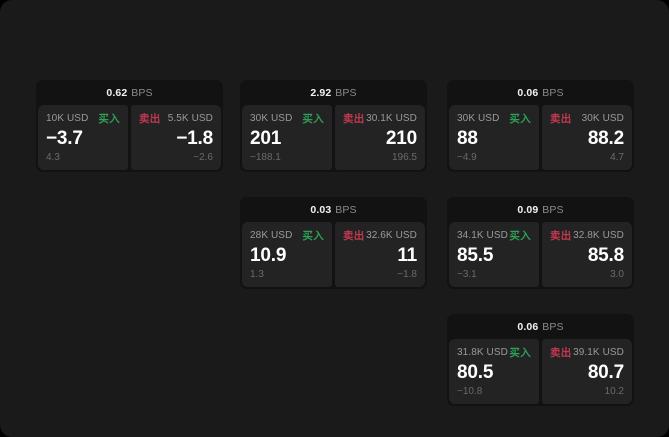 This screenshot has height=437, width=669. Describe the element at coordinates (266, 138) in the screenshot. I see `bid-price: 201` at that location.